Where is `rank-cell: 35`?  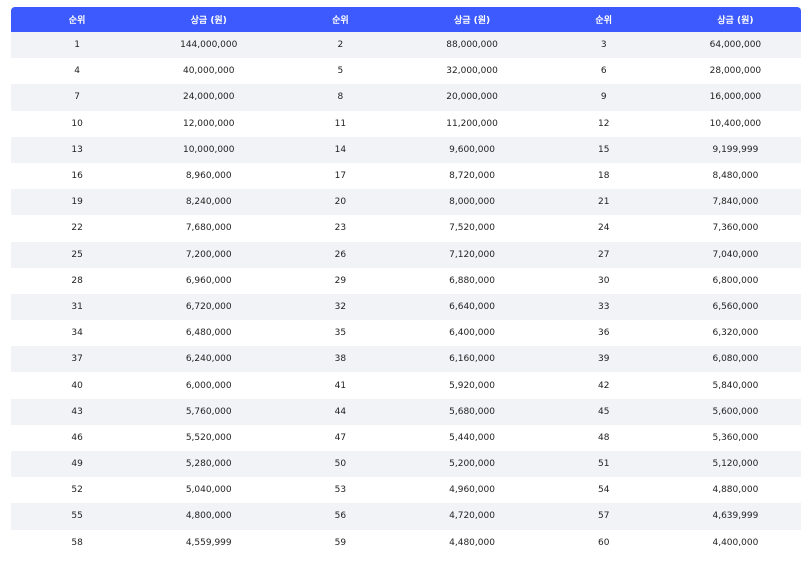
rank-cell: 35 is located at coordinates (340, 333).